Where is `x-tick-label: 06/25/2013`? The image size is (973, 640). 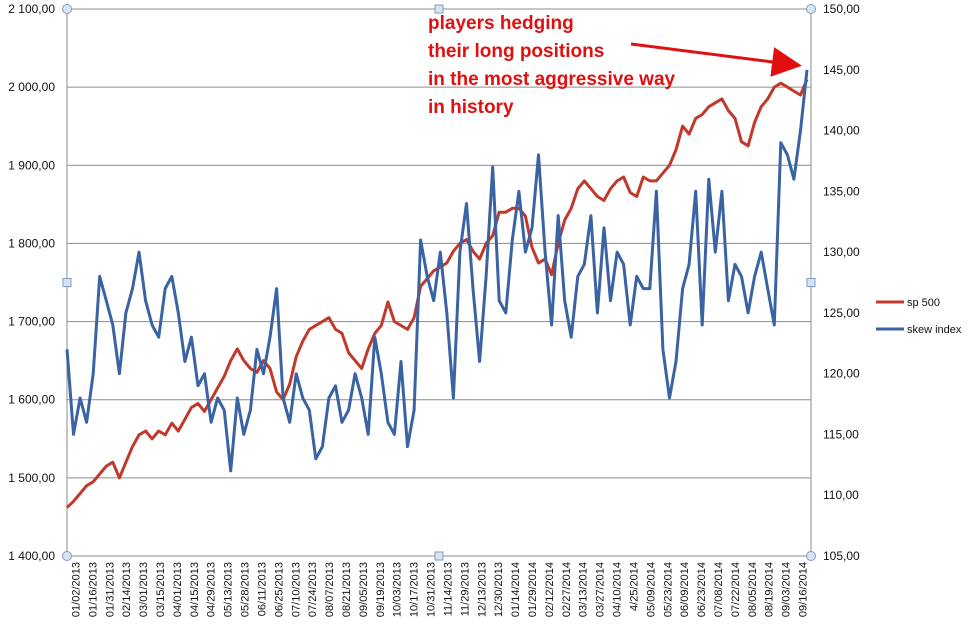 x-tick-label: 06/25/2013 is located at coordinates (279, 589).